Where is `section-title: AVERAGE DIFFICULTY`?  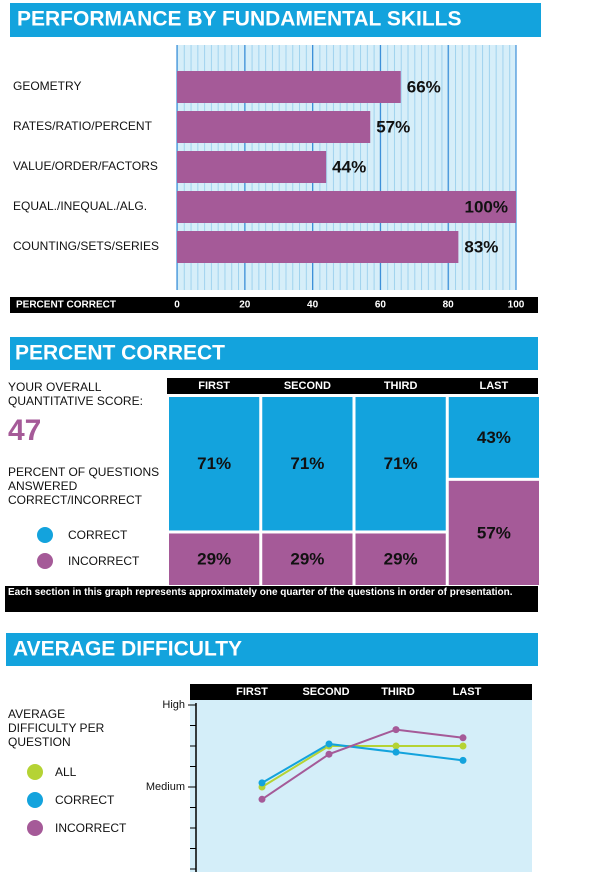
section-title: AVERAGE DIFFICULTY is located at coordinates (127, 649).